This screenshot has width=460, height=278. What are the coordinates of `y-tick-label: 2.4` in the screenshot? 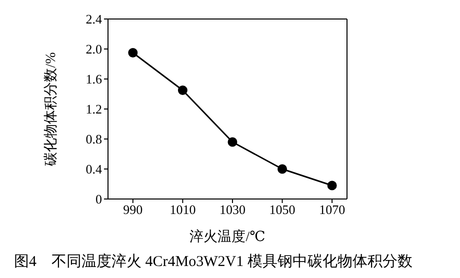 It's located at (94, 19).